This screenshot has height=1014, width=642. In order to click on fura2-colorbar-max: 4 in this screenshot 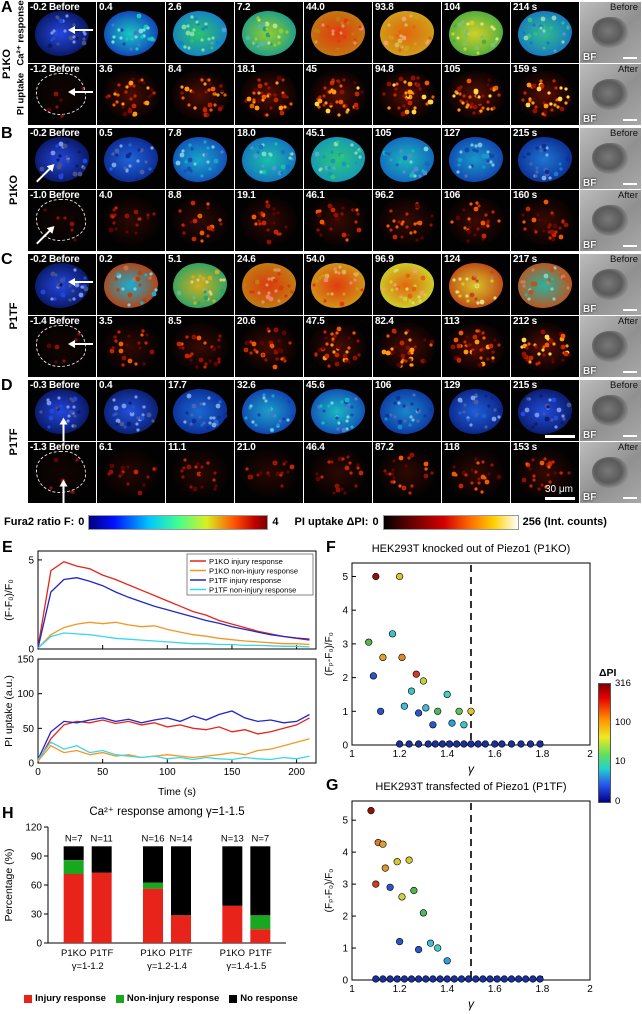, I will do `click(275, 522)`.